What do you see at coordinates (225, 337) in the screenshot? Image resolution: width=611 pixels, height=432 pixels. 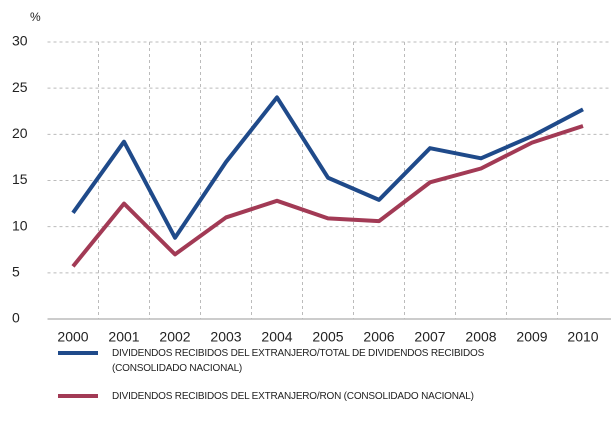 I see `x-tick-label: 2003` at bounding box center [225, 337].